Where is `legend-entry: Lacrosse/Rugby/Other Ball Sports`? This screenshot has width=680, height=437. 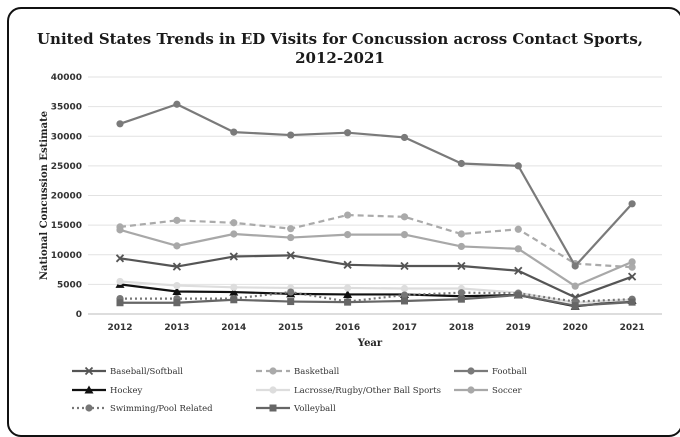 legend-entry: Lacrosse/Rugby/Other Ball Sports is located at coordinates (367, 391).